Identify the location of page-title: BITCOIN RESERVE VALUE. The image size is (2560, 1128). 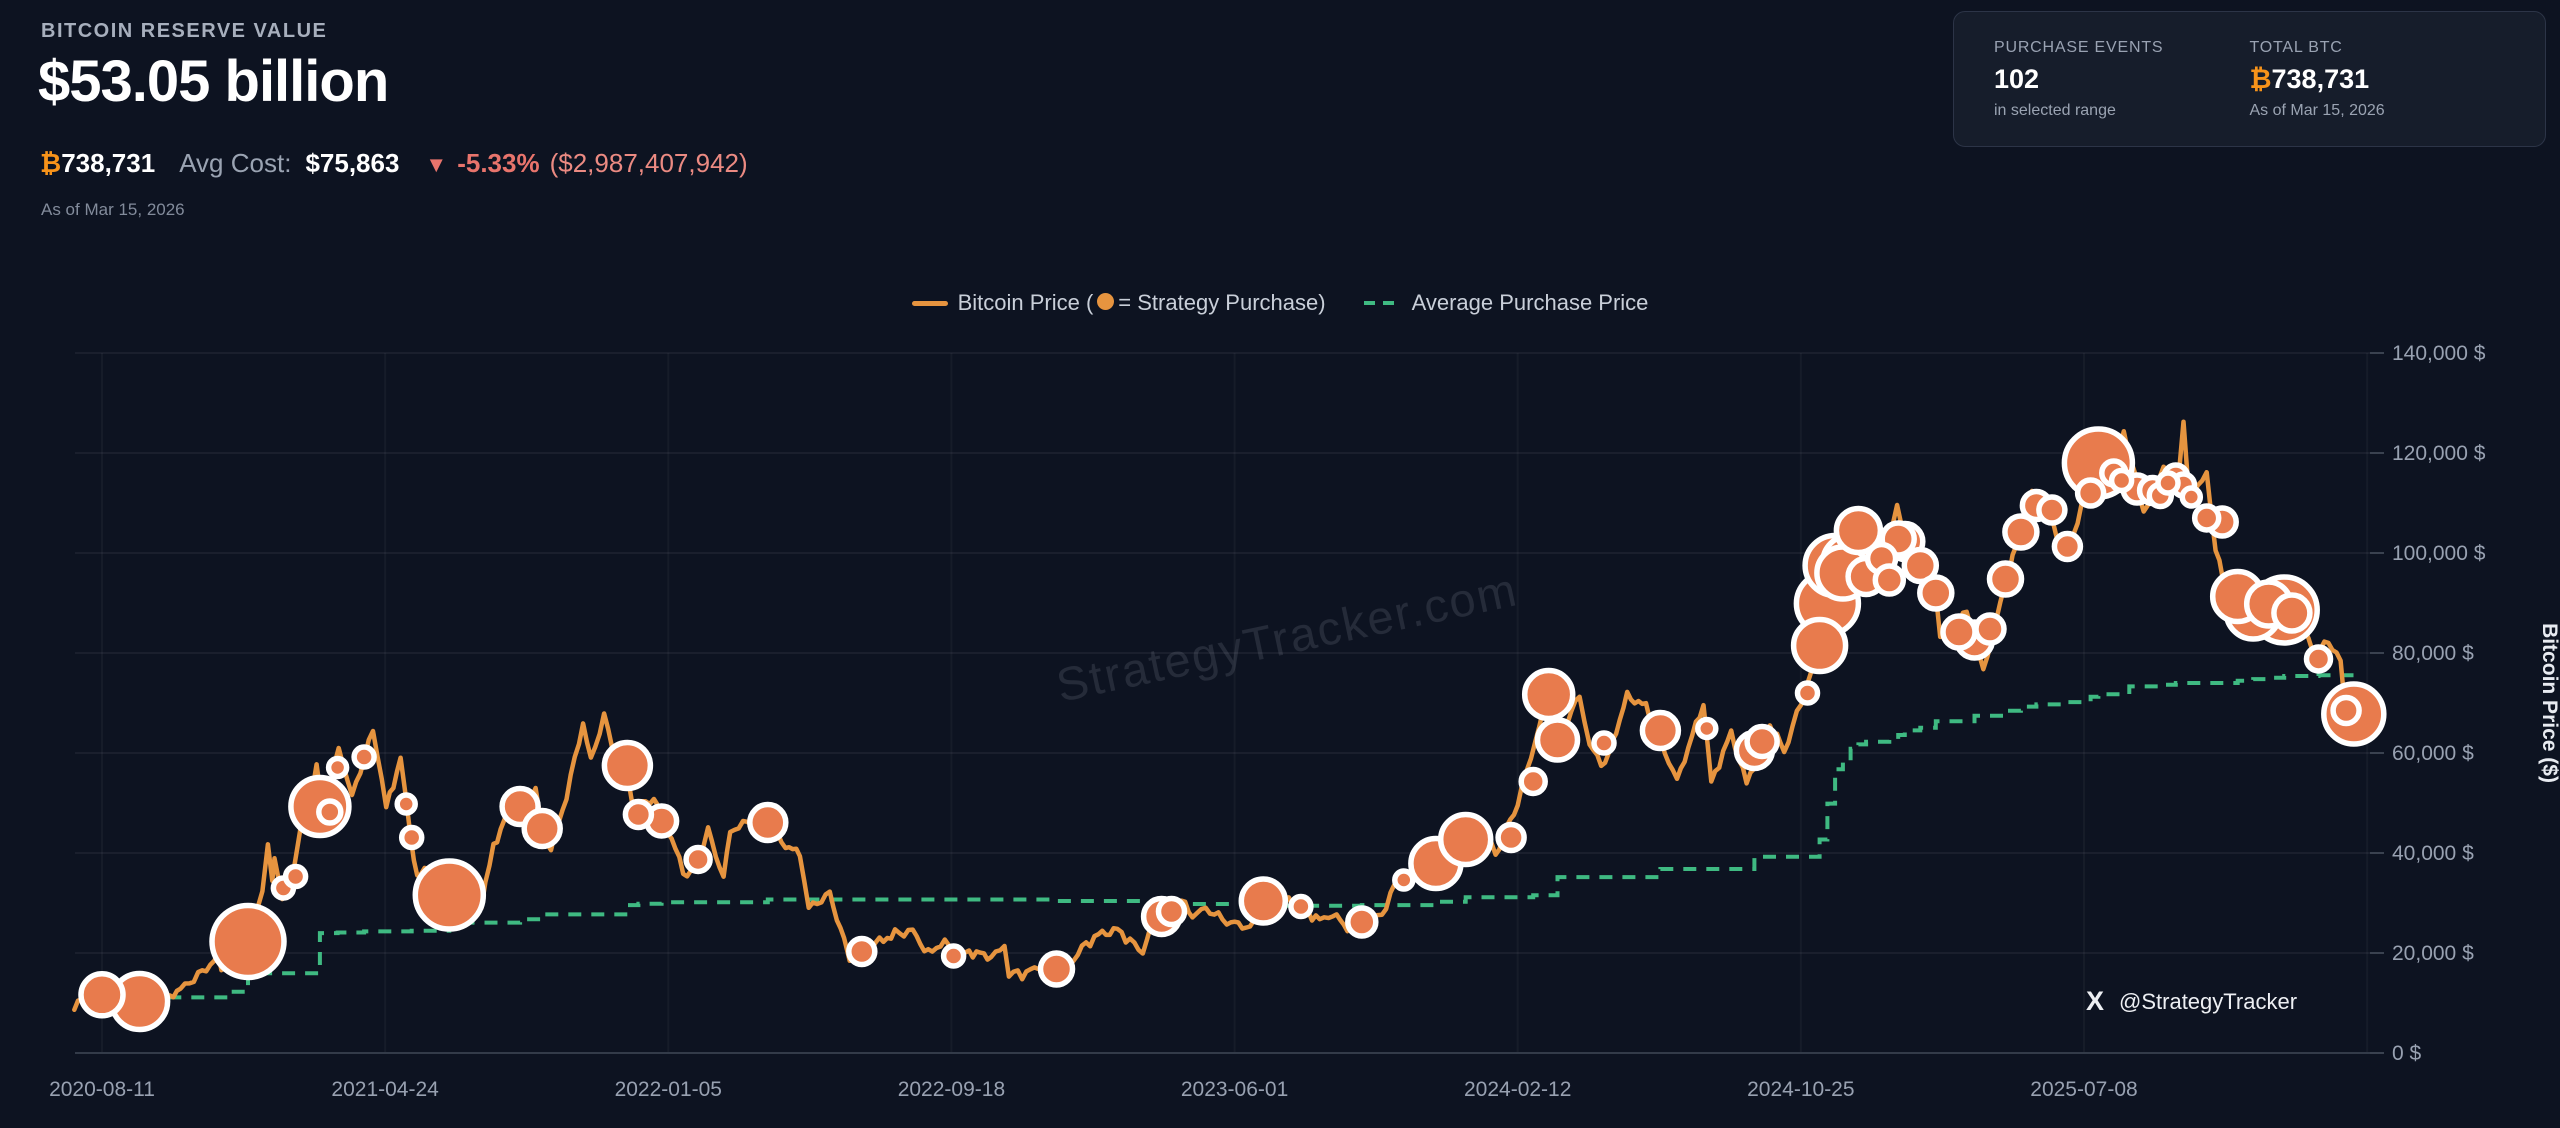
(184, 31).